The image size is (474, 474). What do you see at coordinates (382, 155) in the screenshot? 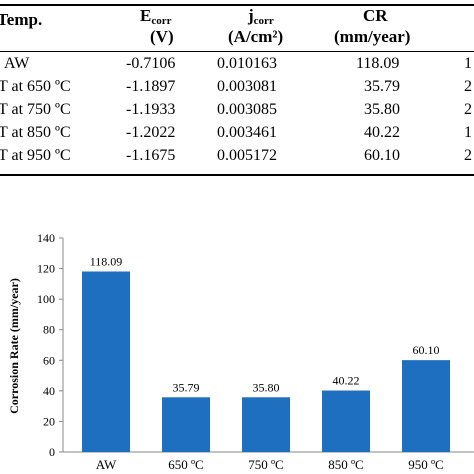
I see `cell-cr: 60.10` at bounding box center [382, 155].